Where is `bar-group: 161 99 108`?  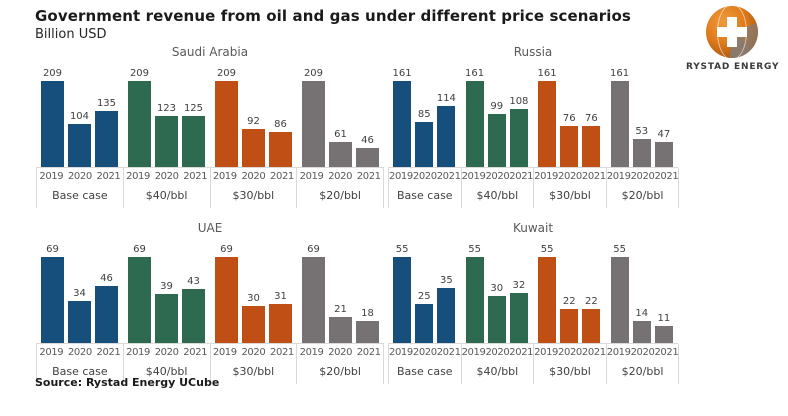 bar-group: 161 99 108 is located at coordinates (497, 114).